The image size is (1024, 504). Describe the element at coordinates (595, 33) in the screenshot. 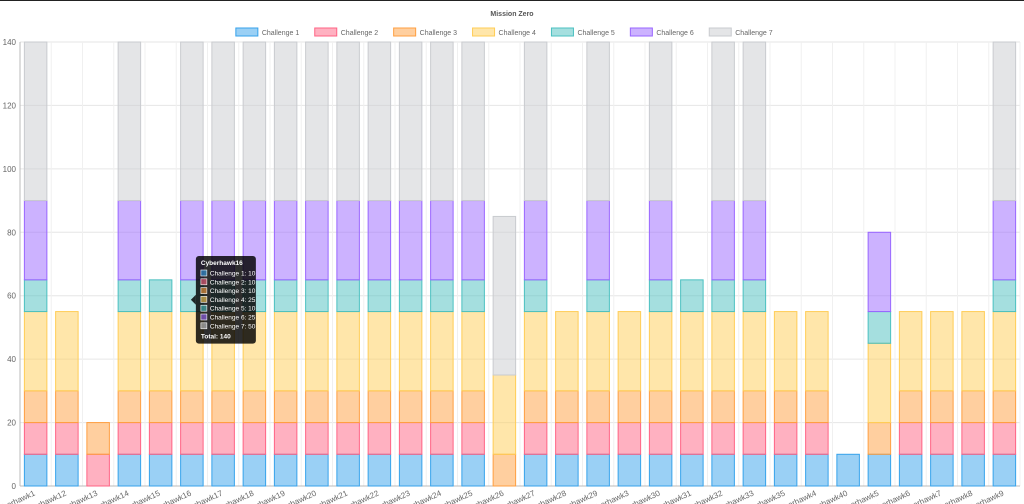

I see `legend-label-challenge-5: Challenge 5` at that location.